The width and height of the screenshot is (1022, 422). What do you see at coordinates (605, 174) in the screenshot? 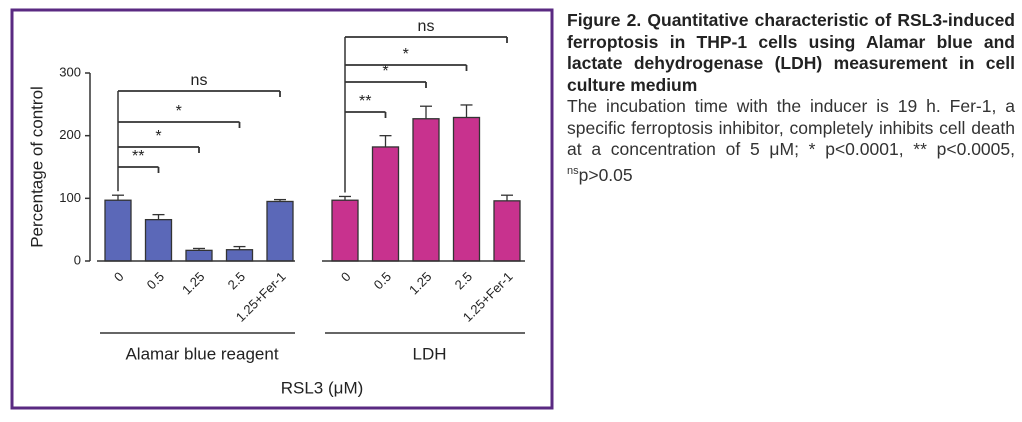
I see `caption-text: p>0.05` at bounding box center [605, 174].